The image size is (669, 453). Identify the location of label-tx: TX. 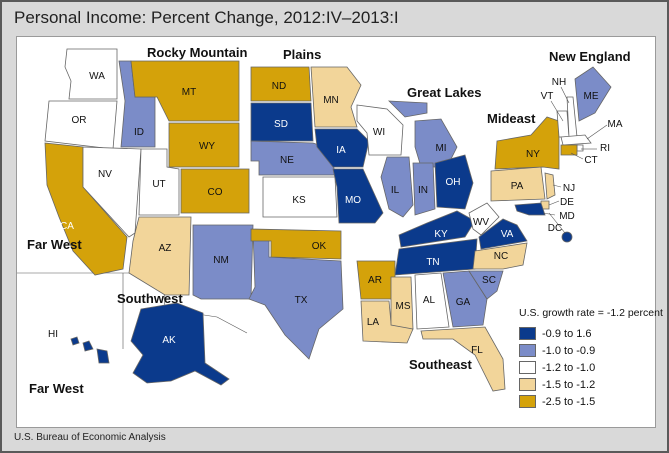
(301, 300).